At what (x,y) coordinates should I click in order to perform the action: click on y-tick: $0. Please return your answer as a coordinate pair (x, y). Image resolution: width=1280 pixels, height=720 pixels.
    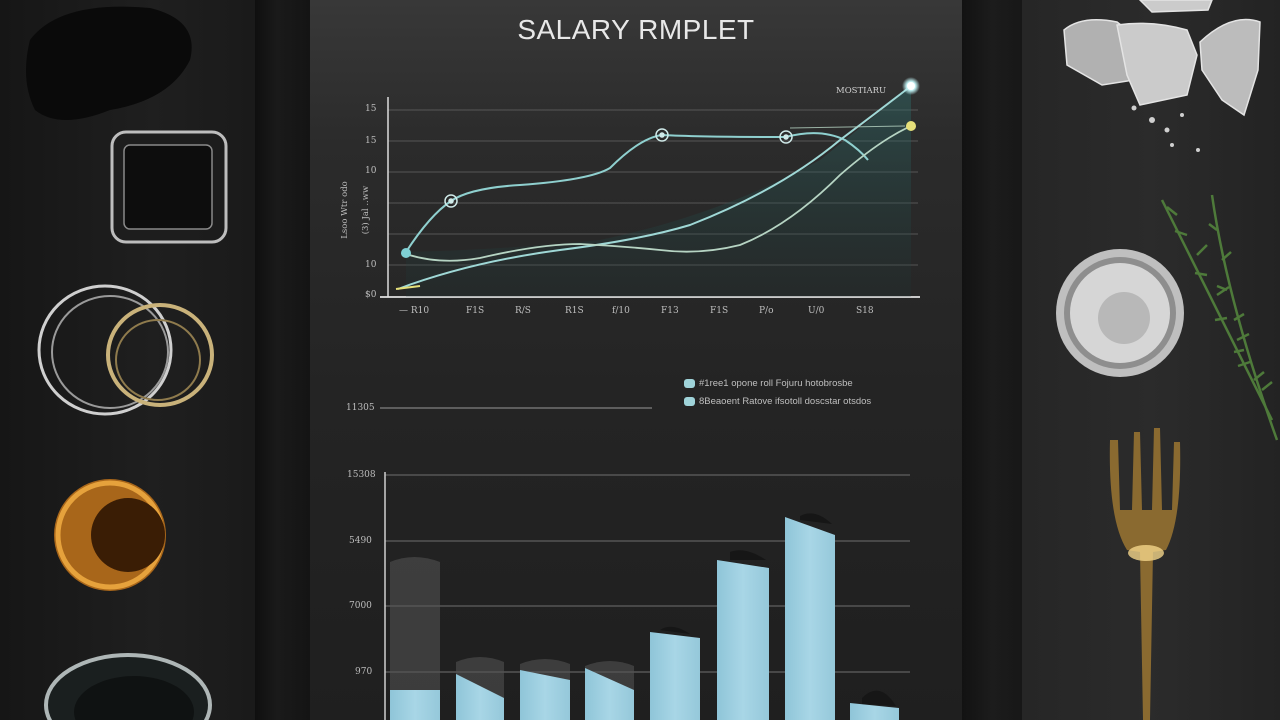
    Looking at the image, I should click on (371, 295).